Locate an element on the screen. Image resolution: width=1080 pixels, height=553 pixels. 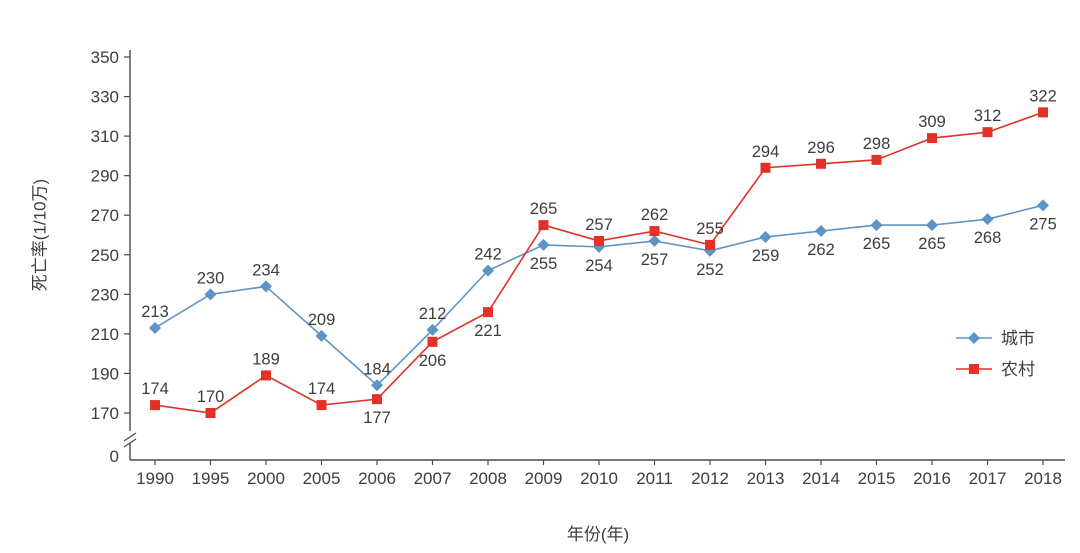
y-axis-title: 死亡率(1/10万) is located at coordinates (40, 235).